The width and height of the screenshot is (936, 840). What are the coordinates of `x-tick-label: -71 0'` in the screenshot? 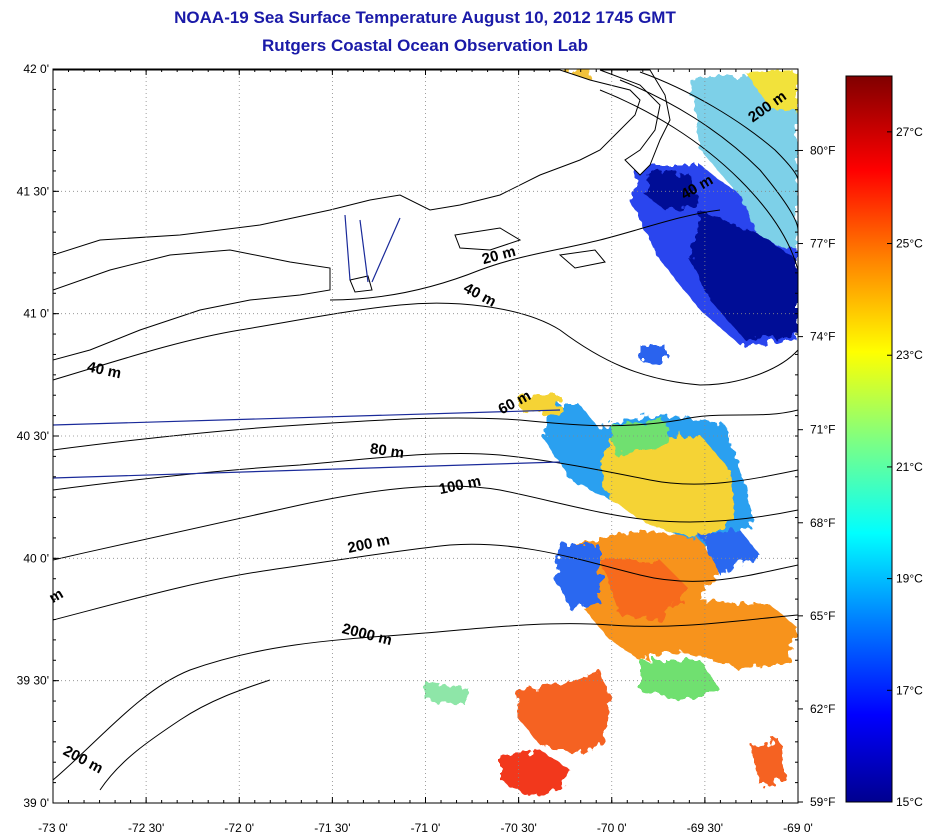 It's located at (426, 828).